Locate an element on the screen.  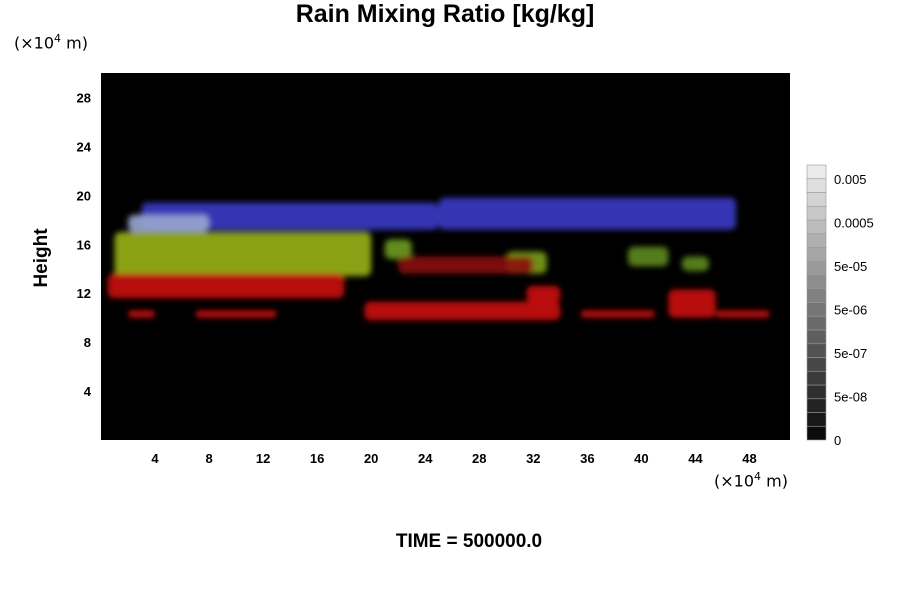
x-tick-label: 20 is located at coordinates (371, 458).